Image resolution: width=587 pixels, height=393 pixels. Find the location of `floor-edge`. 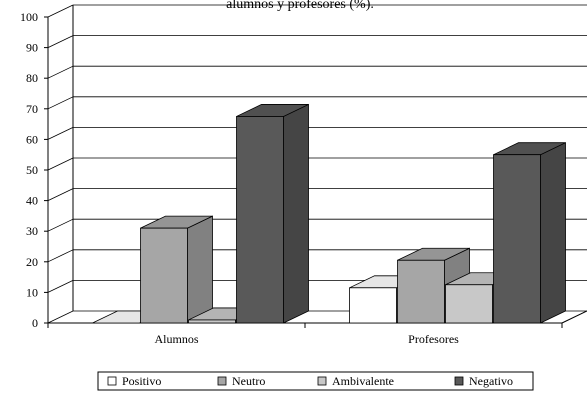

floor-edge is located at coordinates (574, 317).